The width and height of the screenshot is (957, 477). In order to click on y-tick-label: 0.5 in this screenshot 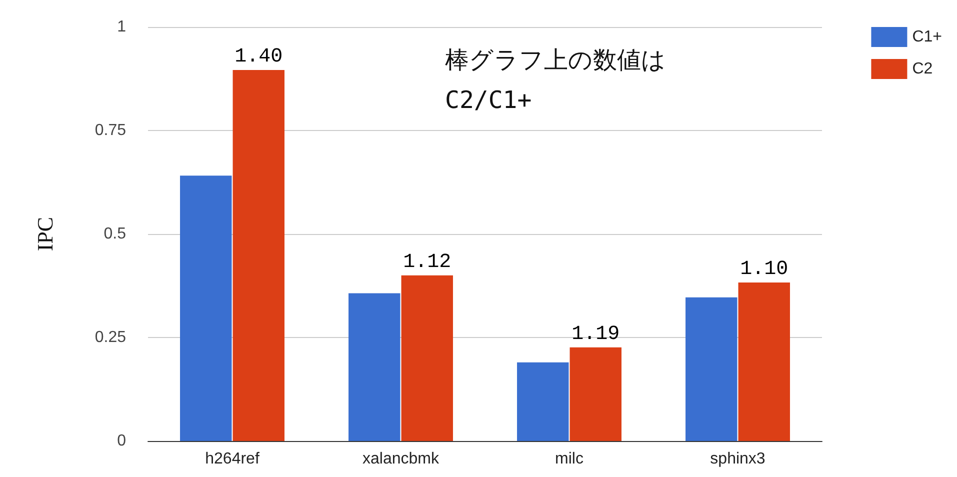, I will do `click(115, 234)`.